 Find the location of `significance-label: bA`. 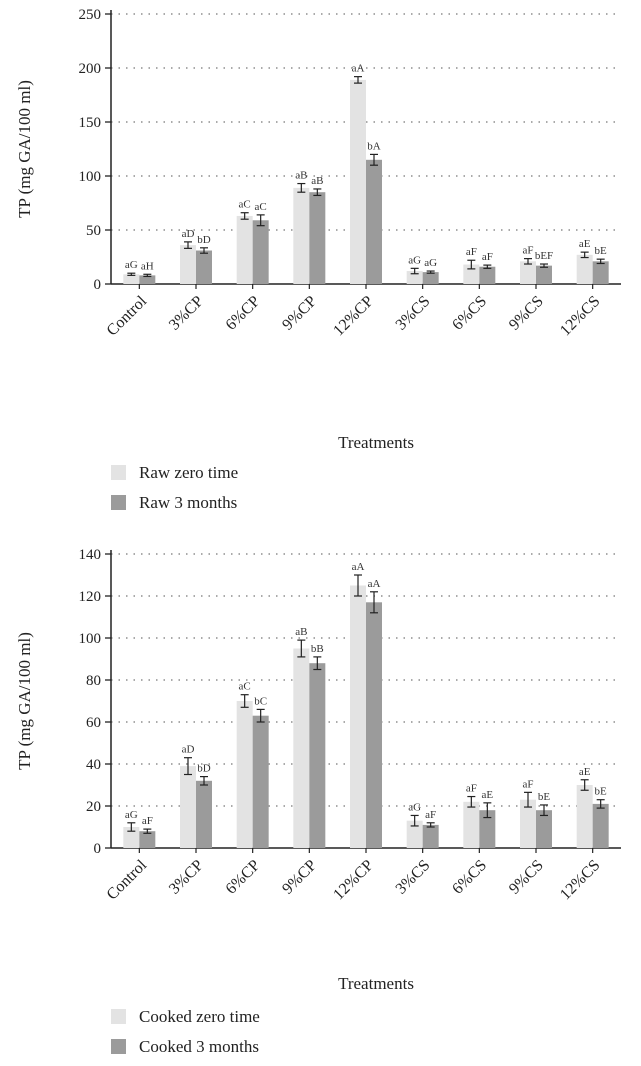

significance-label: bA is located at coordinates (374, 146).